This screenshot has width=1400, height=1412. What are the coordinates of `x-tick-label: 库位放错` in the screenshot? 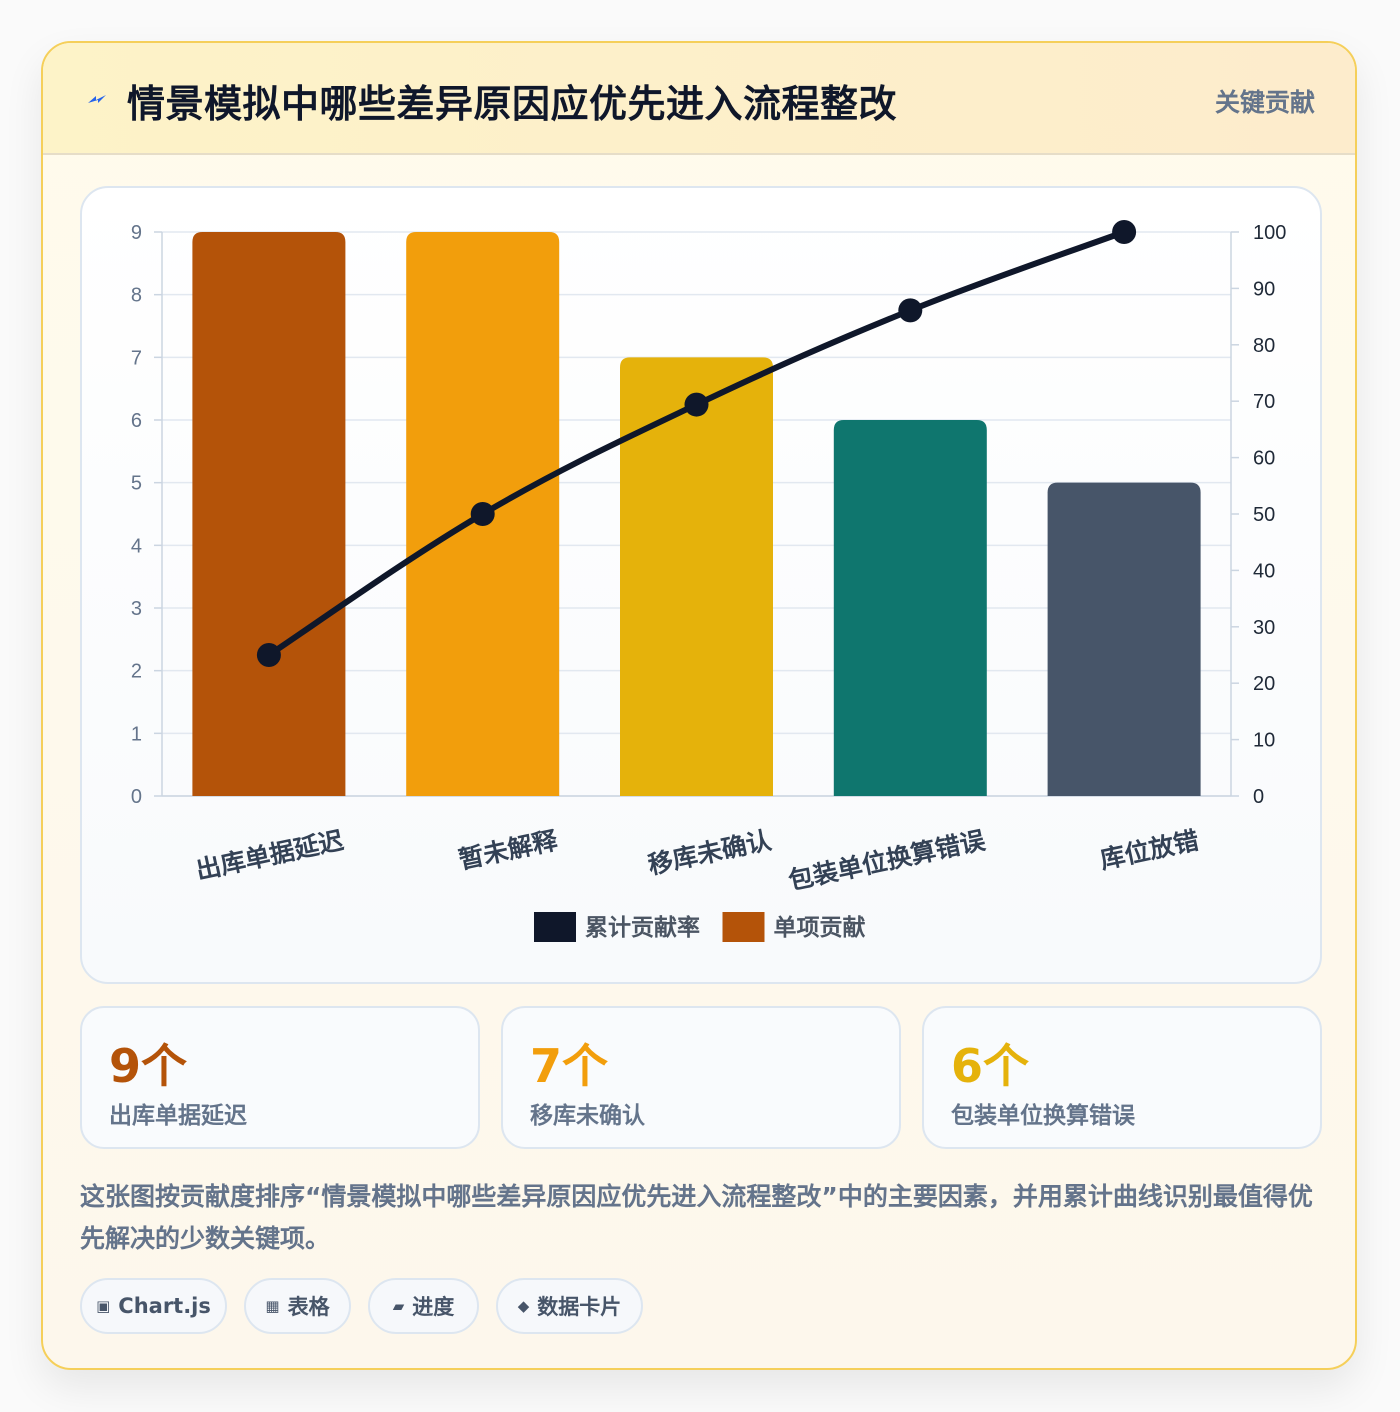 It's located at (1149, 850).